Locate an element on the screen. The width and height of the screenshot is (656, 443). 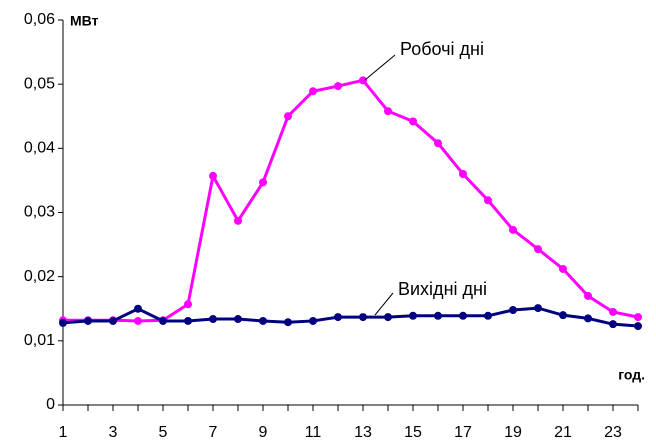
x-tick-label: 23 is located at coordinates (613, 432).